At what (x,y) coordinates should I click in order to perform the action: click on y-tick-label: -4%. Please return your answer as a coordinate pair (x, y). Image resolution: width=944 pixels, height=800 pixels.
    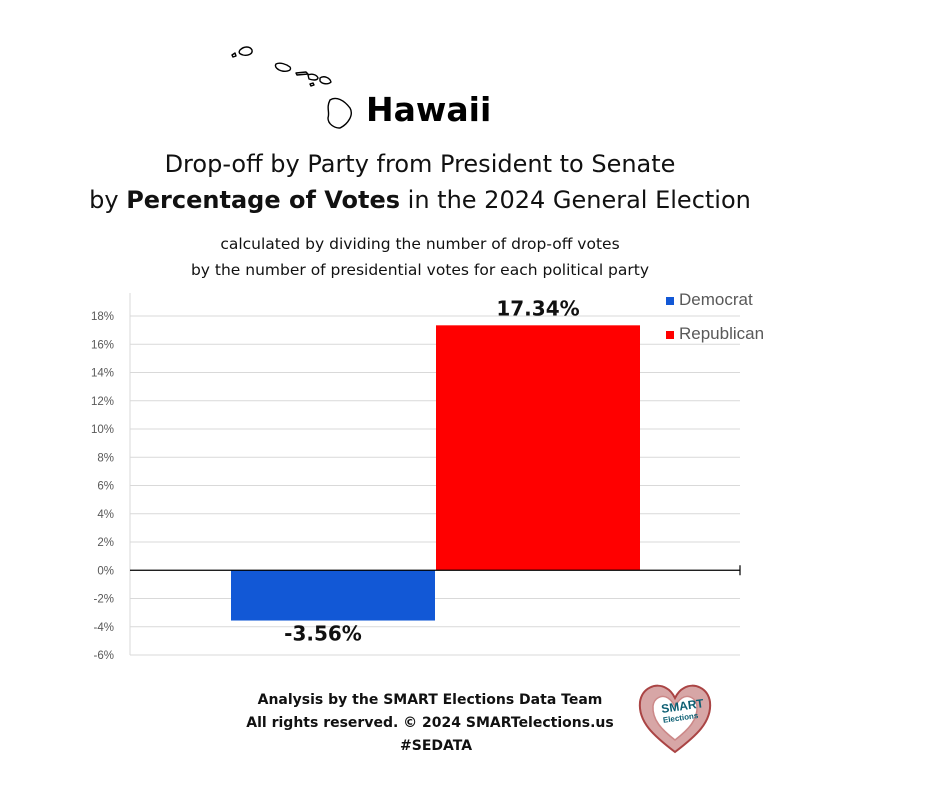
    Looking at the image, I should click on (104, 628).